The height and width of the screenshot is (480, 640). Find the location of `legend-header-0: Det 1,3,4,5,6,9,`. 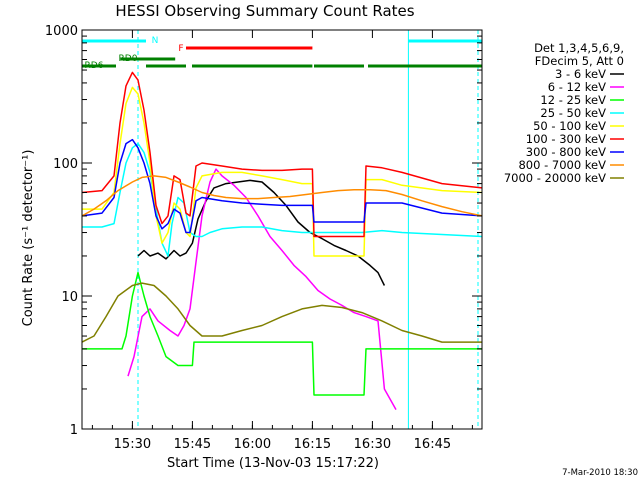

legend-header-0: Det 1,3,4,5,6,9, is located at coordinates (579, 48).